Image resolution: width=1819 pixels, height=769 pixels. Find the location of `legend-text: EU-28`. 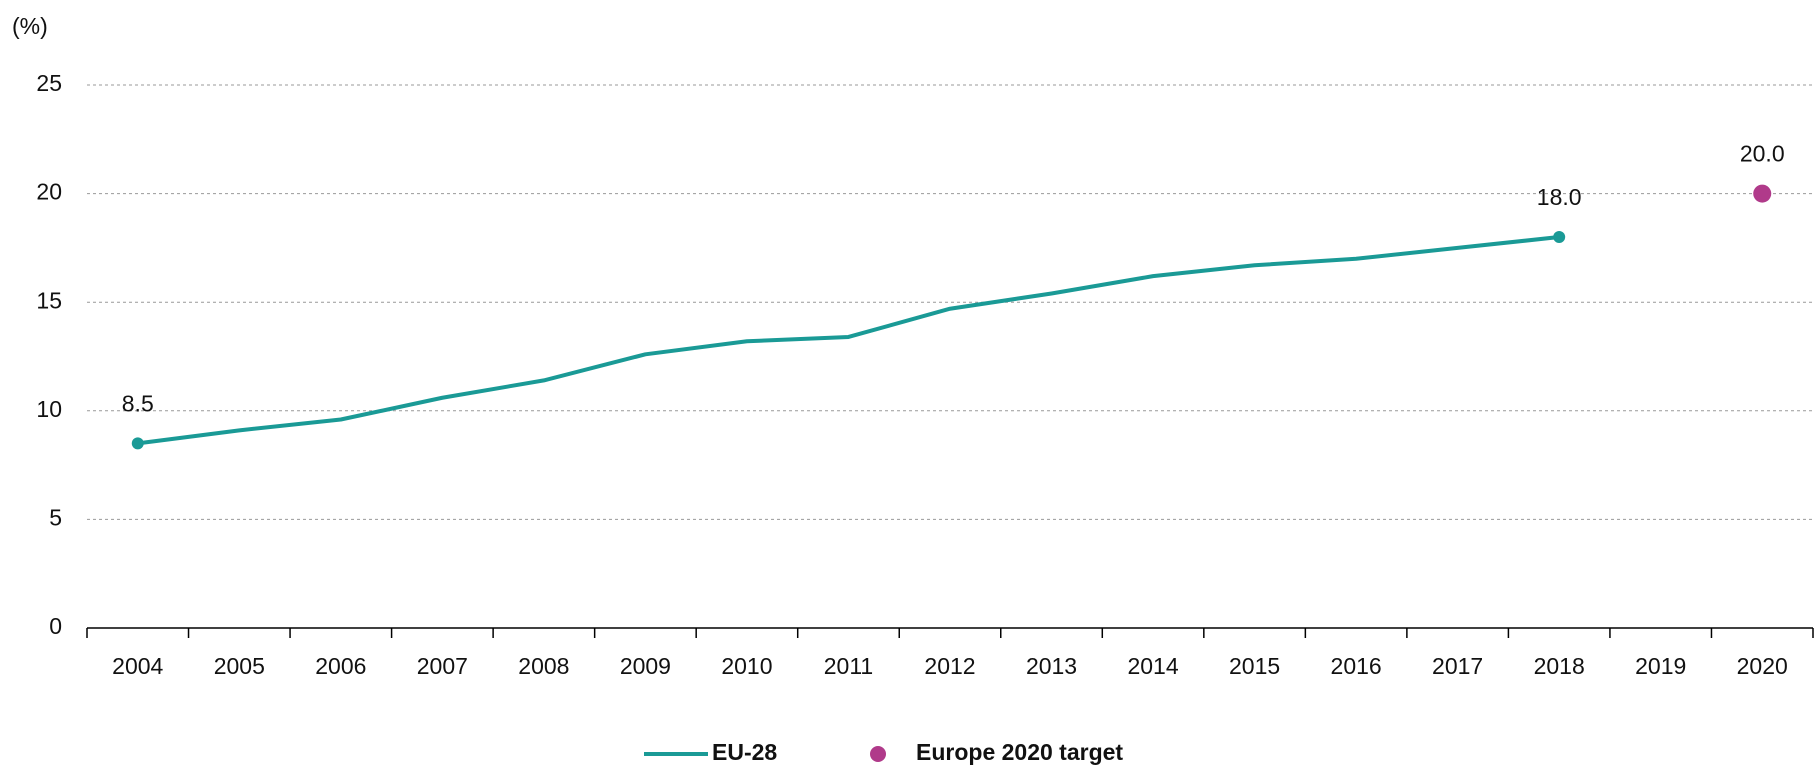

legend-text: EU-28 is located at coordinates (744, 752).